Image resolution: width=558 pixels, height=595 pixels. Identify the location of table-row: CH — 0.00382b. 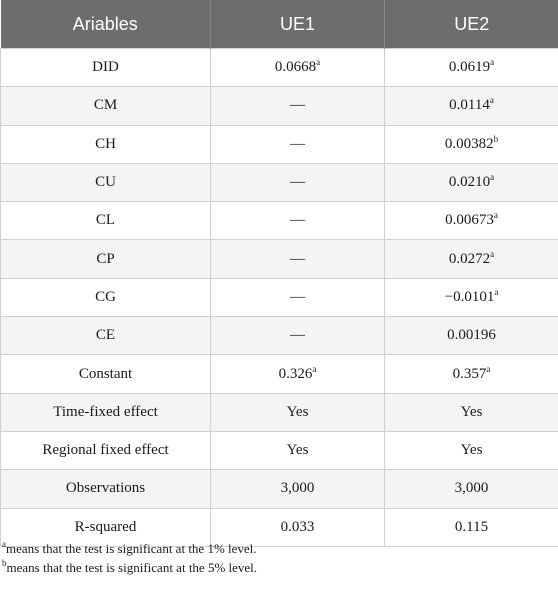
(279, 144).